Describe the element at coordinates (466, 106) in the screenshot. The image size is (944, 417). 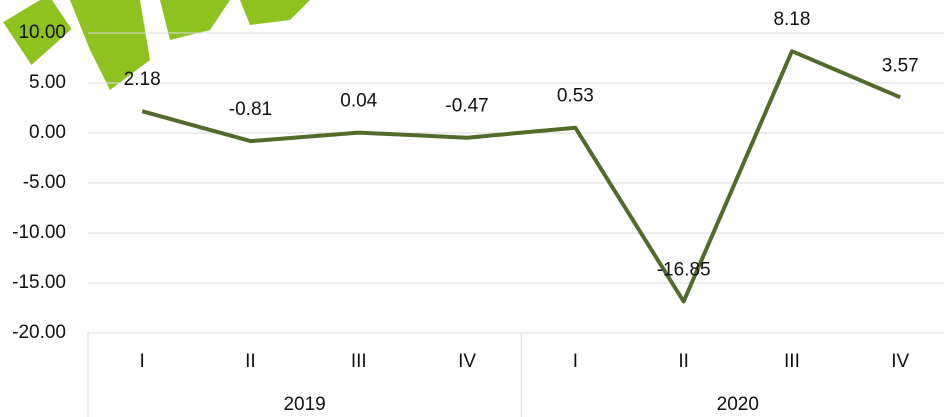
I see `data-label: -0.47` at that location.